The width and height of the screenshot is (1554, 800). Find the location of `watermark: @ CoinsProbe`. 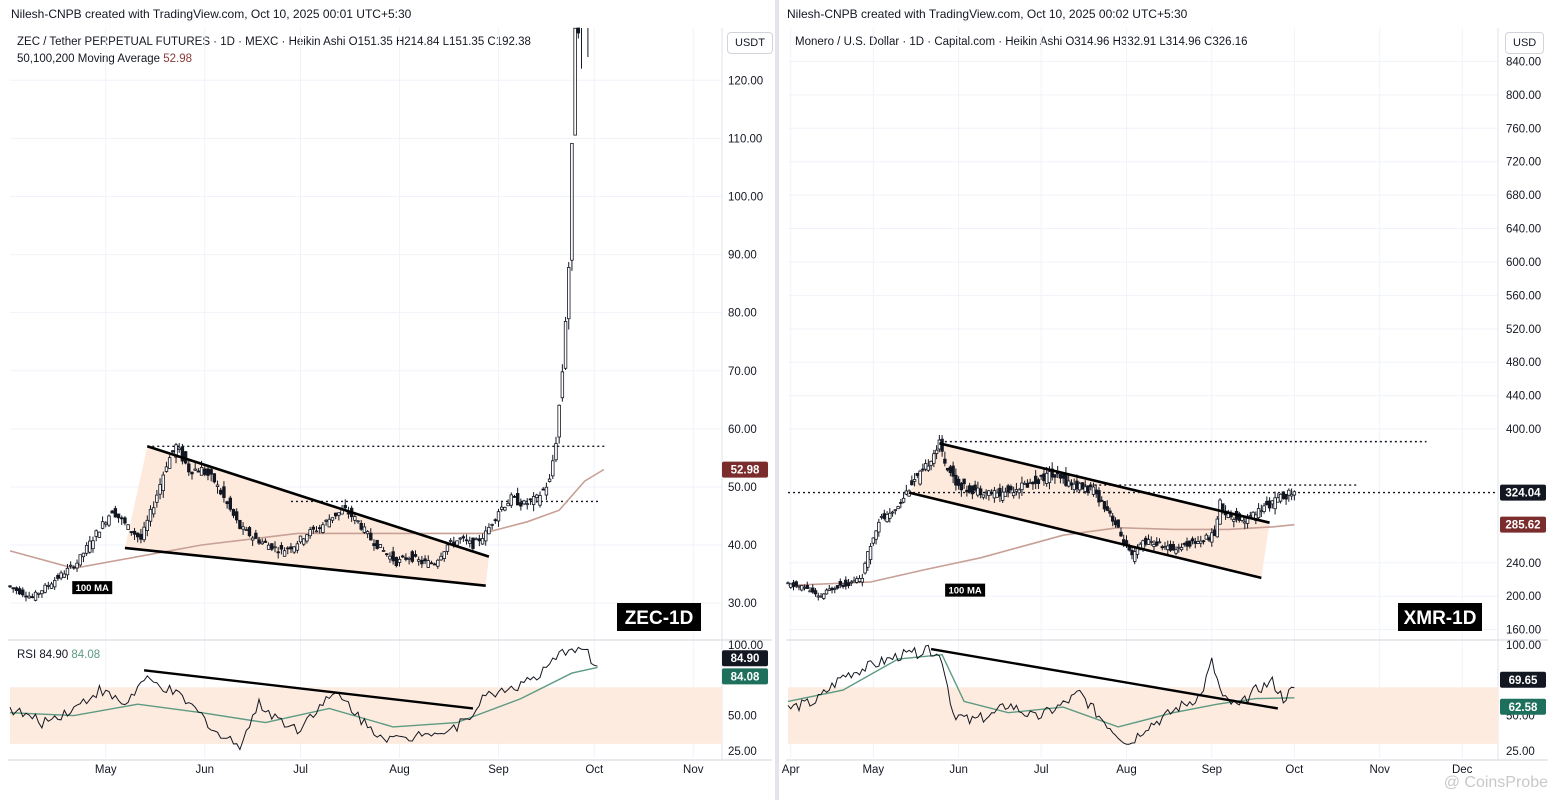

watermark: @ CoinsProbe is located at coordinates (1495, 782).